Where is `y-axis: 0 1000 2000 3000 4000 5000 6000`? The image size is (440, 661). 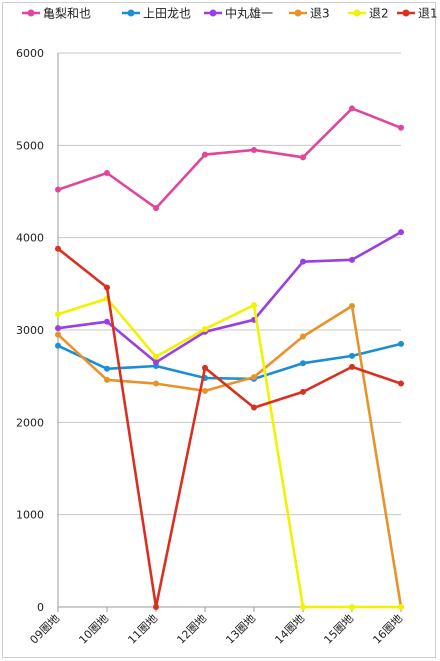 y-axis: 0 1000 2000 3000 4000 5000 6000 is located at coordinates (37, 330).